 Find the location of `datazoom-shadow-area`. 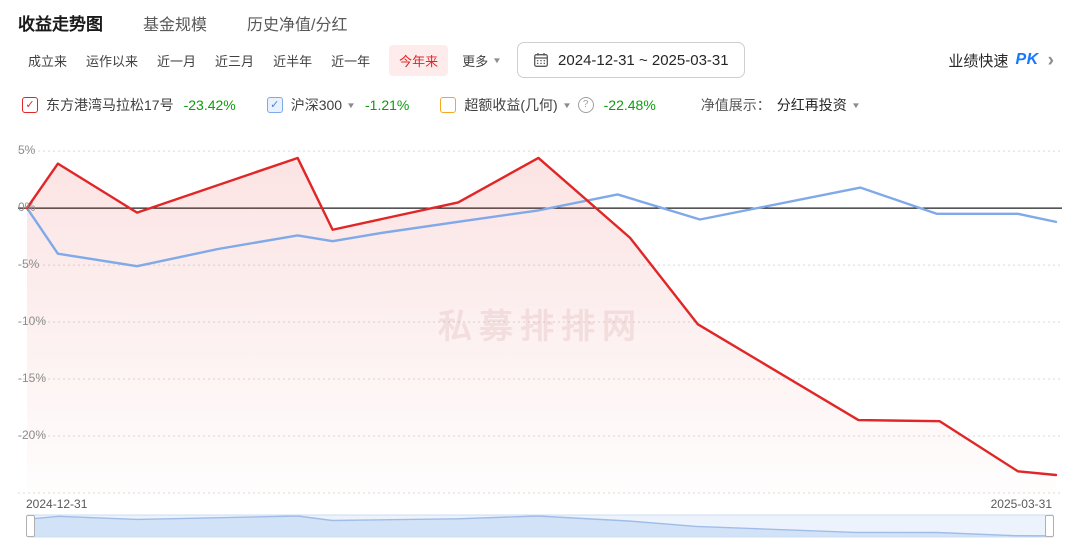

datazoom-shadow-area is located at coordinates (540, 526).